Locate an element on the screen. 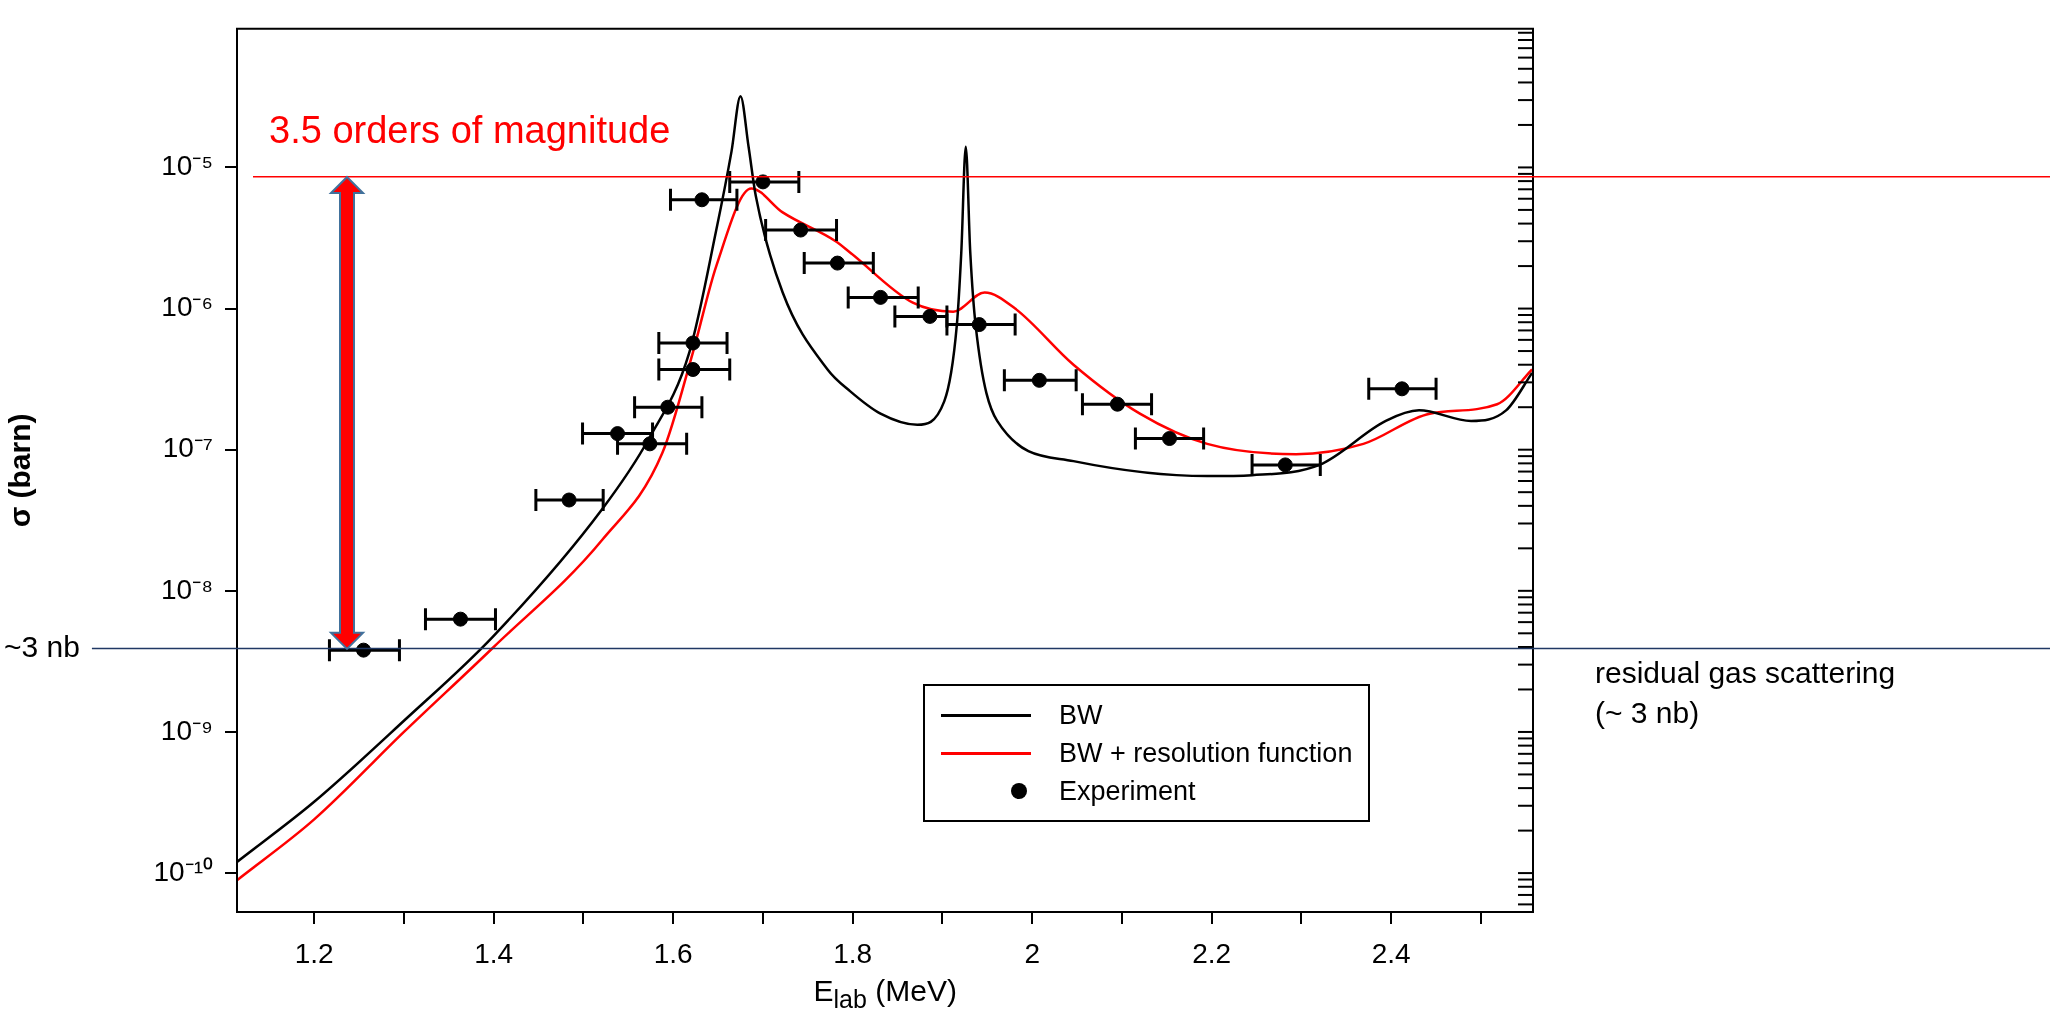 Image resolution: width=2056 pixels, height=1027 pixels. y-tick-label: 10⁻⁸ is located at coordinates (187, 589).